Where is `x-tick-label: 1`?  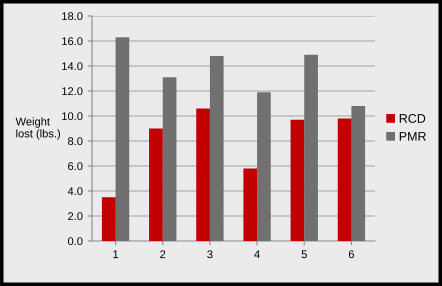
x-tick-label: 1 is located at coordinates (115, 254).